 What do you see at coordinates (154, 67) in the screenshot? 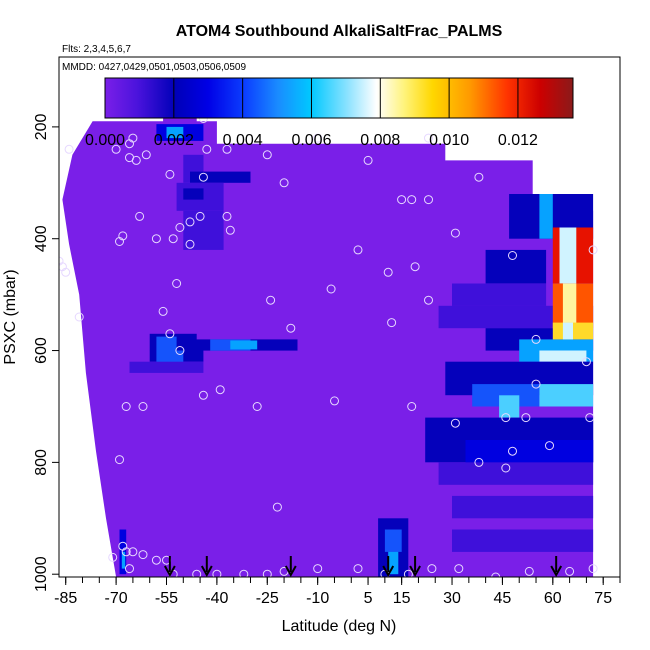
I see `chart-annotation: MMDD: 0427,0429,0501,0503,0506,0509` at bounding box center [154, 67].